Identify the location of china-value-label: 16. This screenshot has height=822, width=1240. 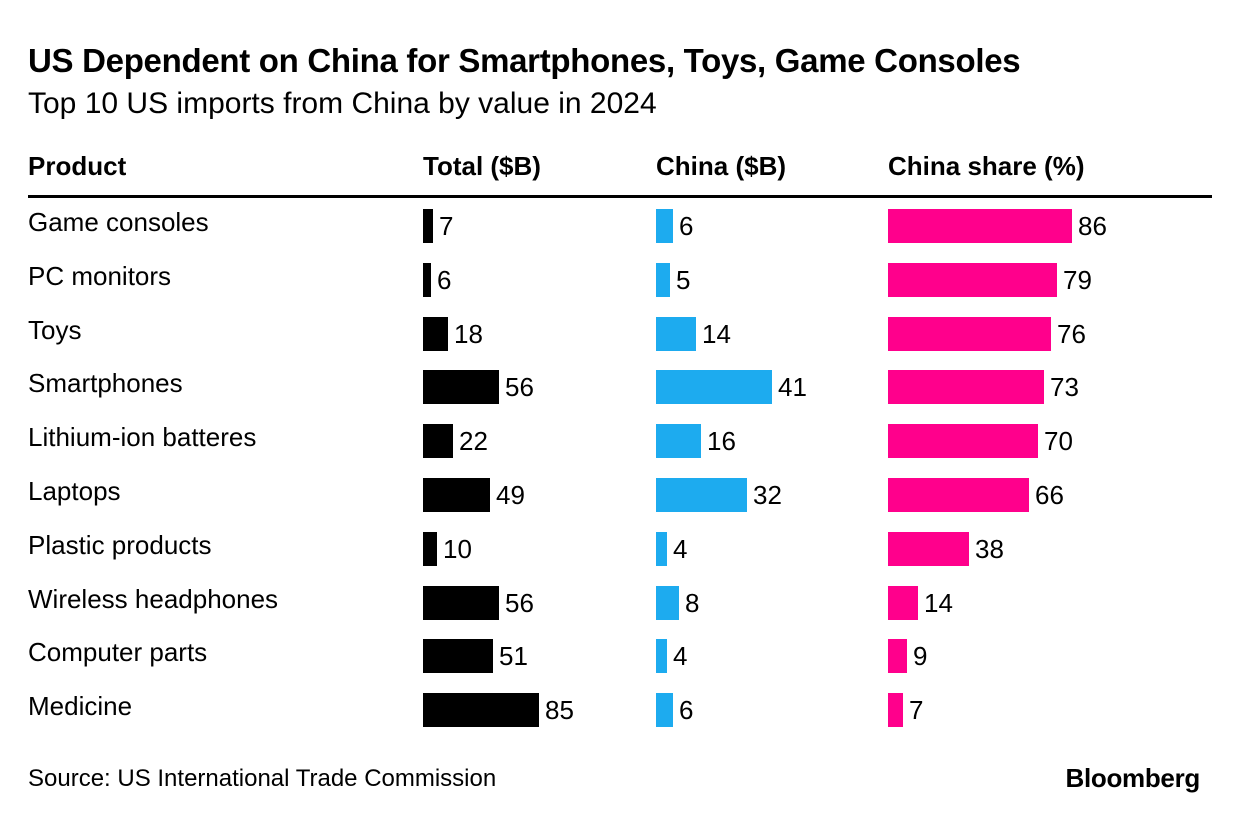
(721, 441).